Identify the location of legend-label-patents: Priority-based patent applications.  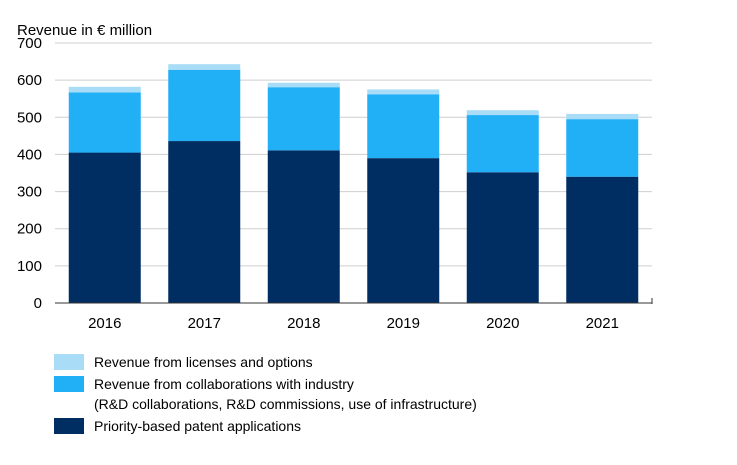
(198, 426).